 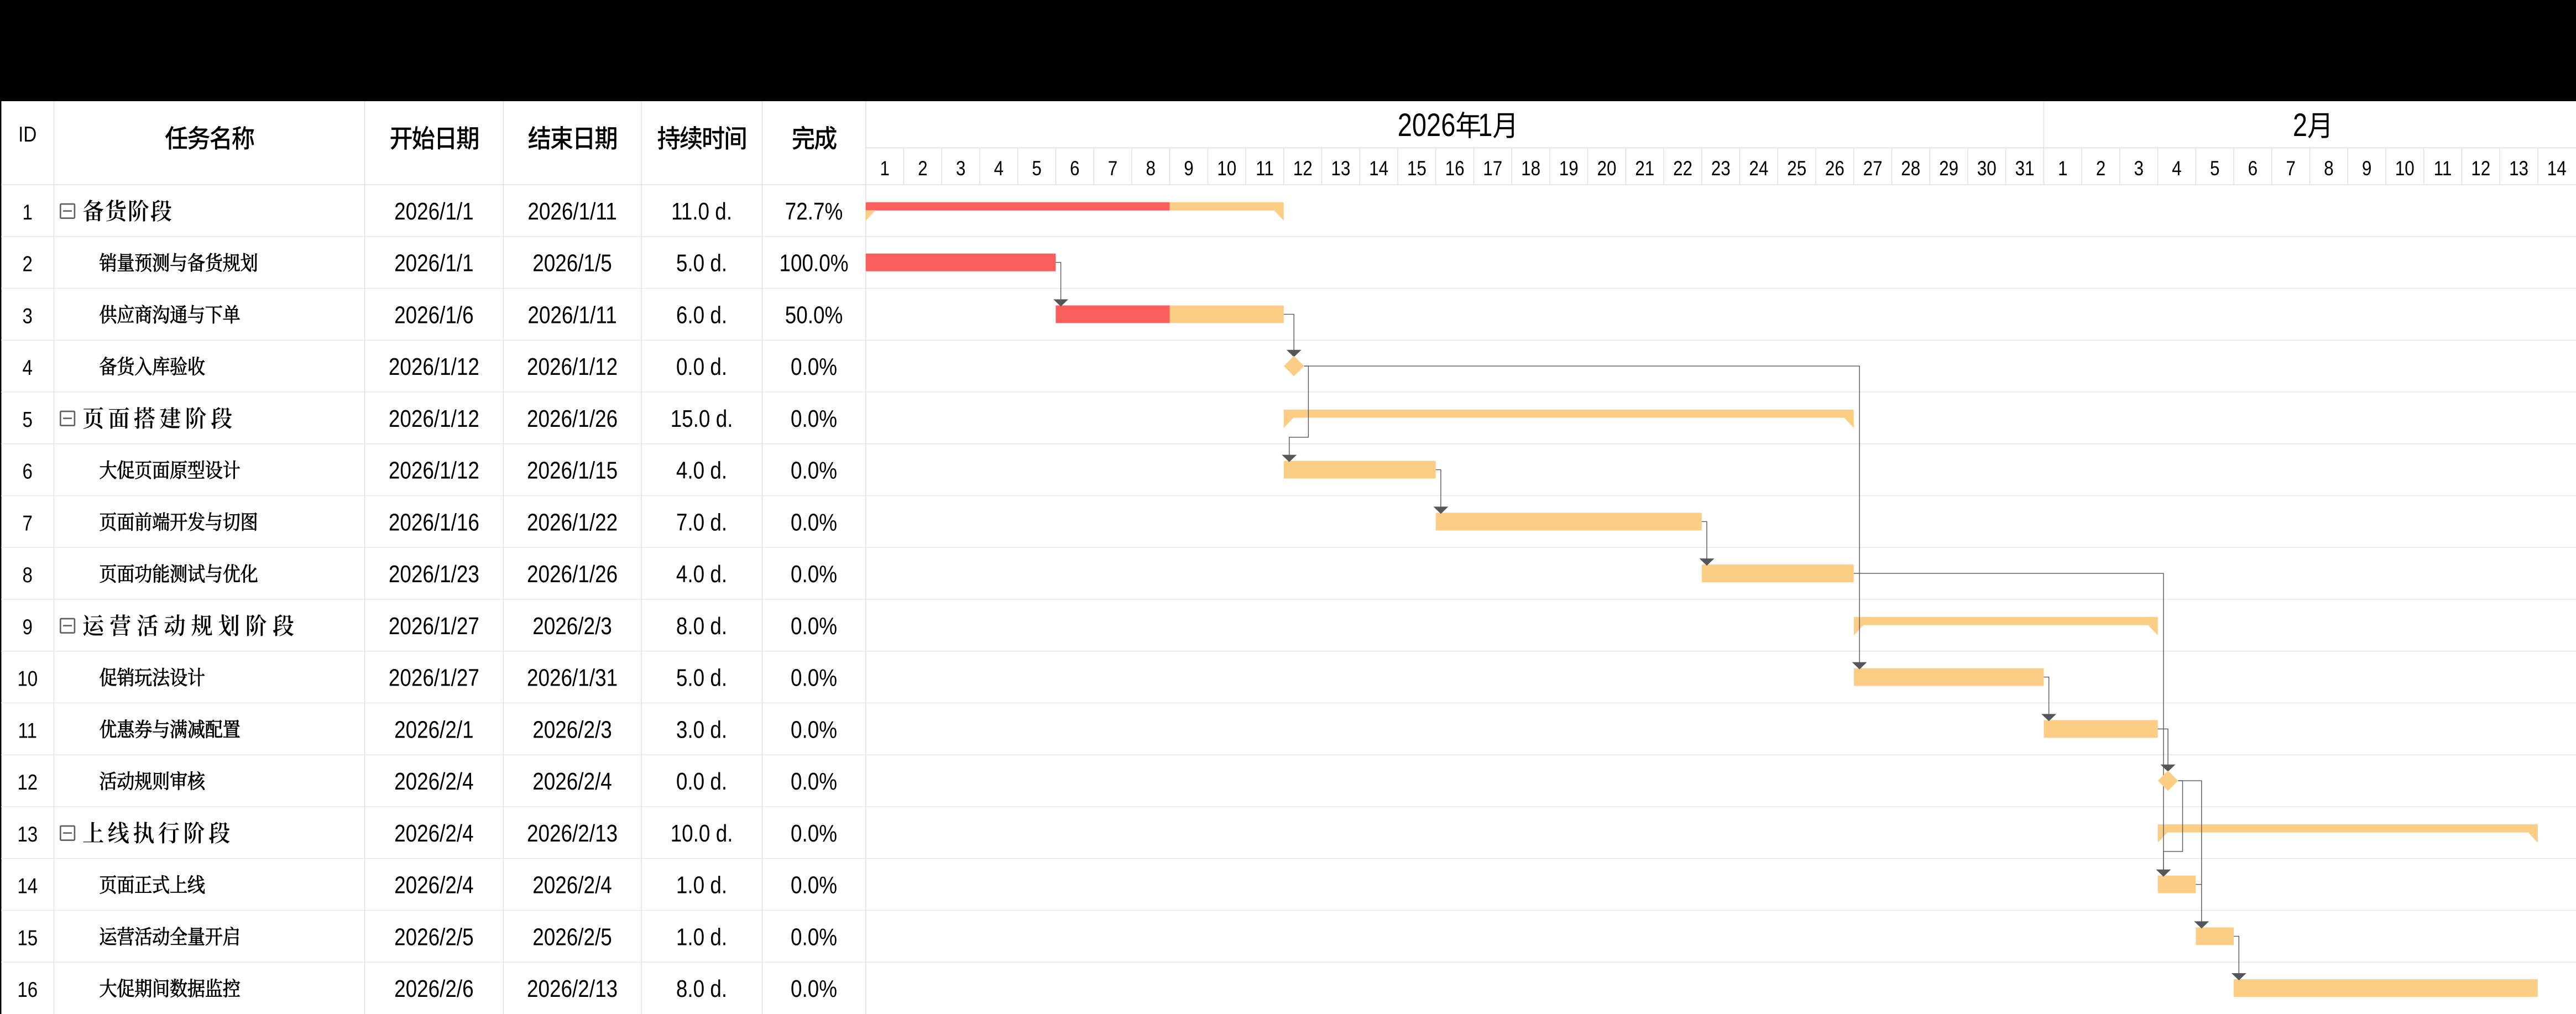 What do you see at coordinates (701, 678) in the screenshot?
I see `svg-text: 5.0 d.` at bounding box center [701, 678].